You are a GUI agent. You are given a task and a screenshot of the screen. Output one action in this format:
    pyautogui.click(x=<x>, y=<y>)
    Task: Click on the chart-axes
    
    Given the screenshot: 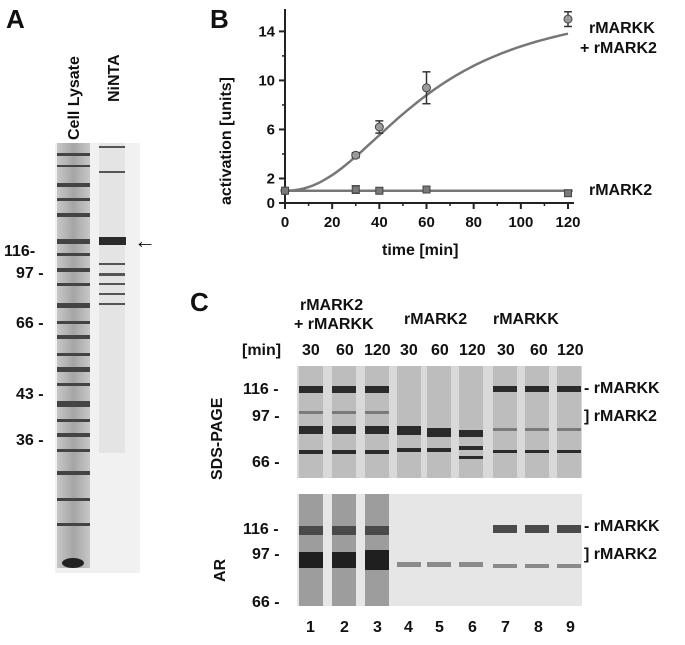 What is the action you would take?
    pyautogui.click(x=429, y=106)
    